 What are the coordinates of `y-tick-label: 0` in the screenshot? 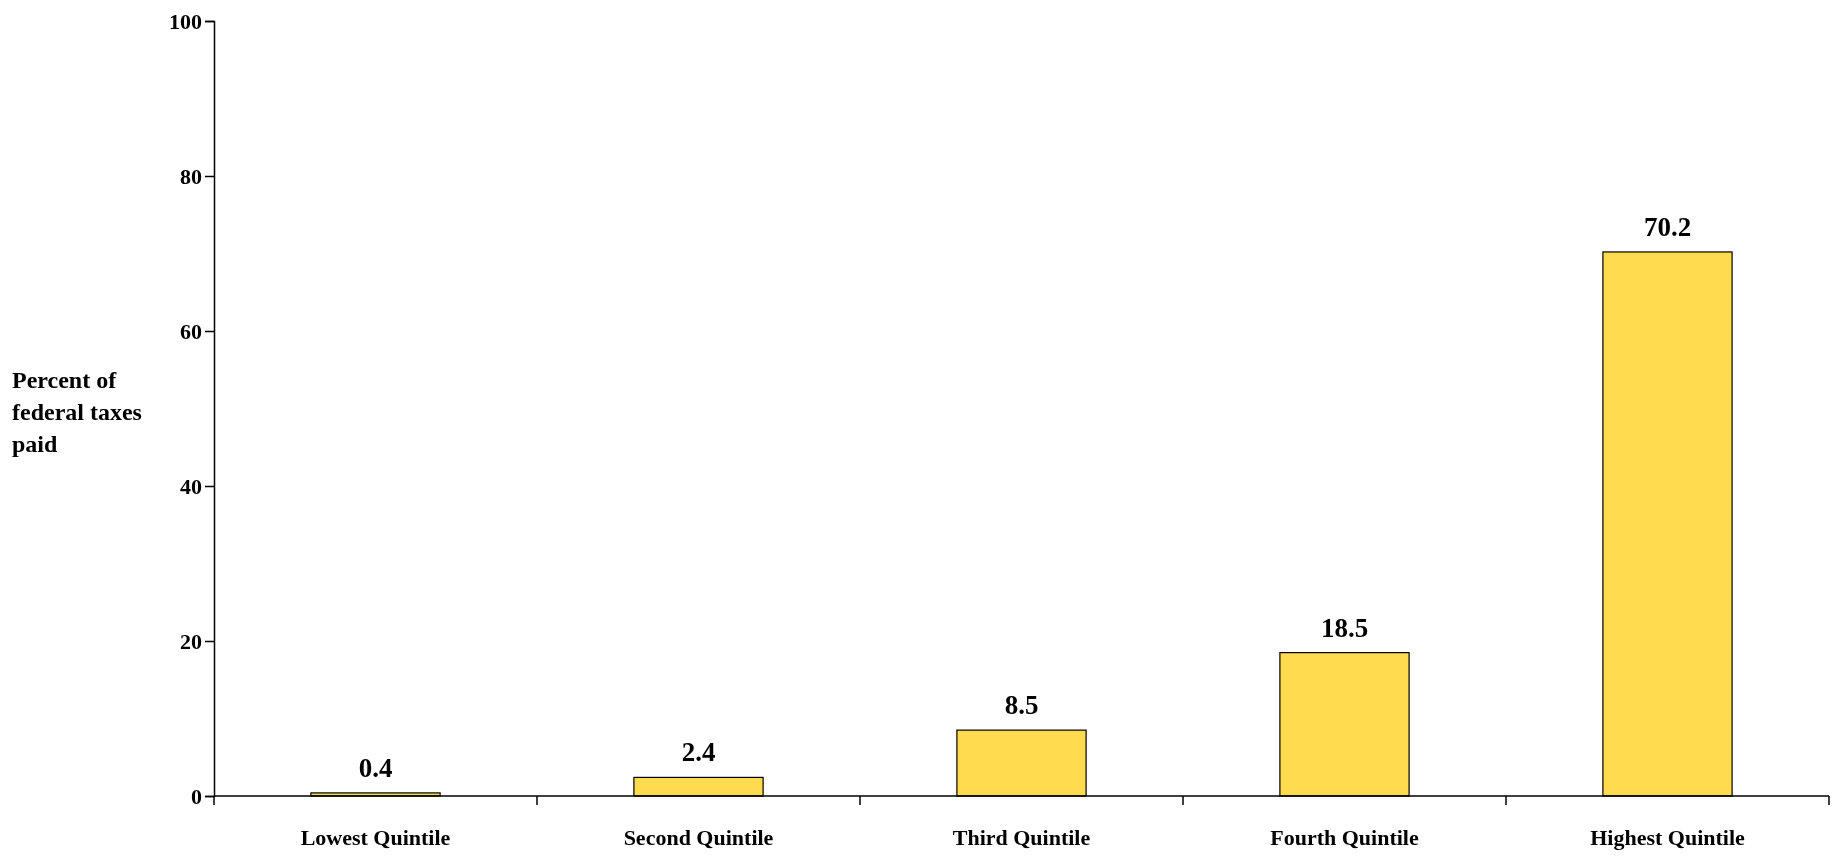 It's located at (196, 796).